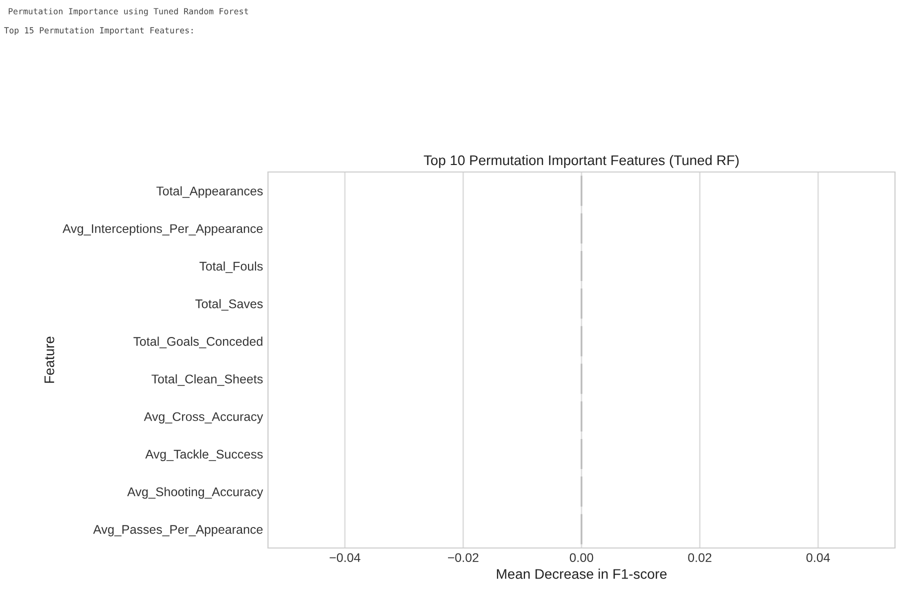  I want to click on x-tick-label: 0.00, so click(582, 557).